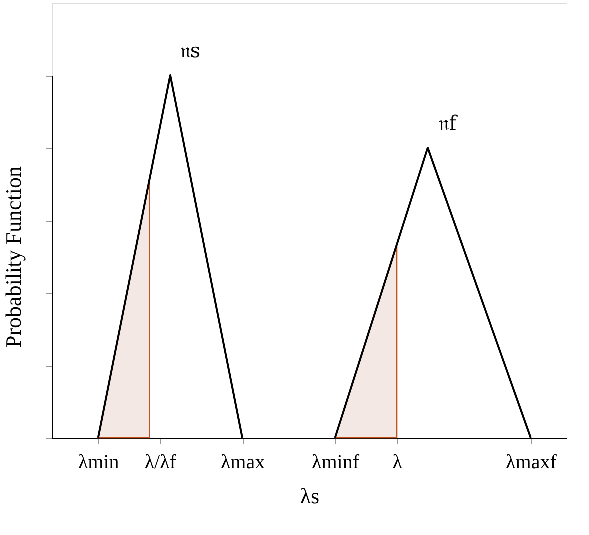 The width and height of the screenshot is (589, 535). Describe the element at coordinates (397, 463) in the screenshot. I see `x-tick-label: λ` at that location.